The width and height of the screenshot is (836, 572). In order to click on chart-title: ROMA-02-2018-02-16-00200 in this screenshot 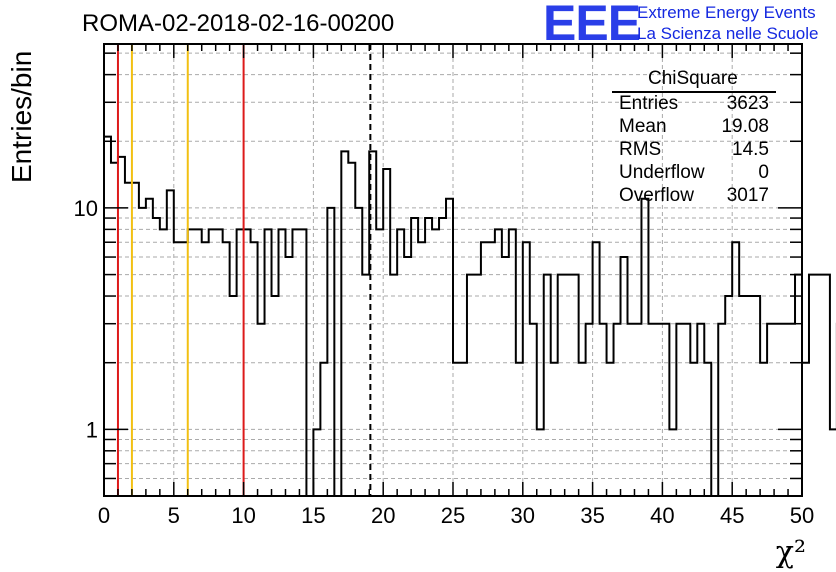, I will do `click(238, 23)`.